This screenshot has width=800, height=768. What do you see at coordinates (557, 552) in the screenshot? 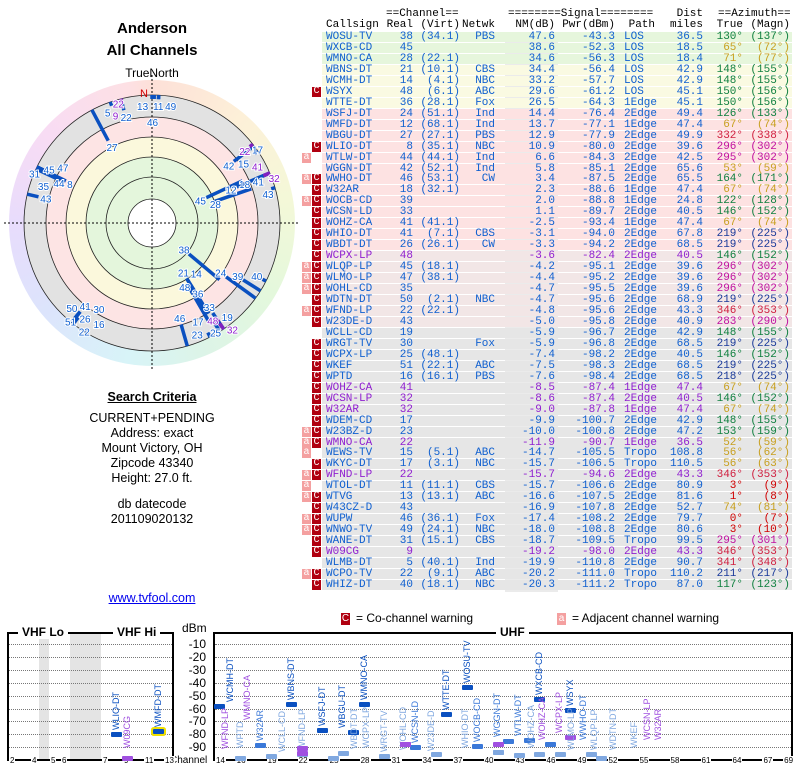
I see `table-row: W09CG 9 -19.2 -98.0 2Edge 43.3 346° (353°)` at bounding box center [557, 552].